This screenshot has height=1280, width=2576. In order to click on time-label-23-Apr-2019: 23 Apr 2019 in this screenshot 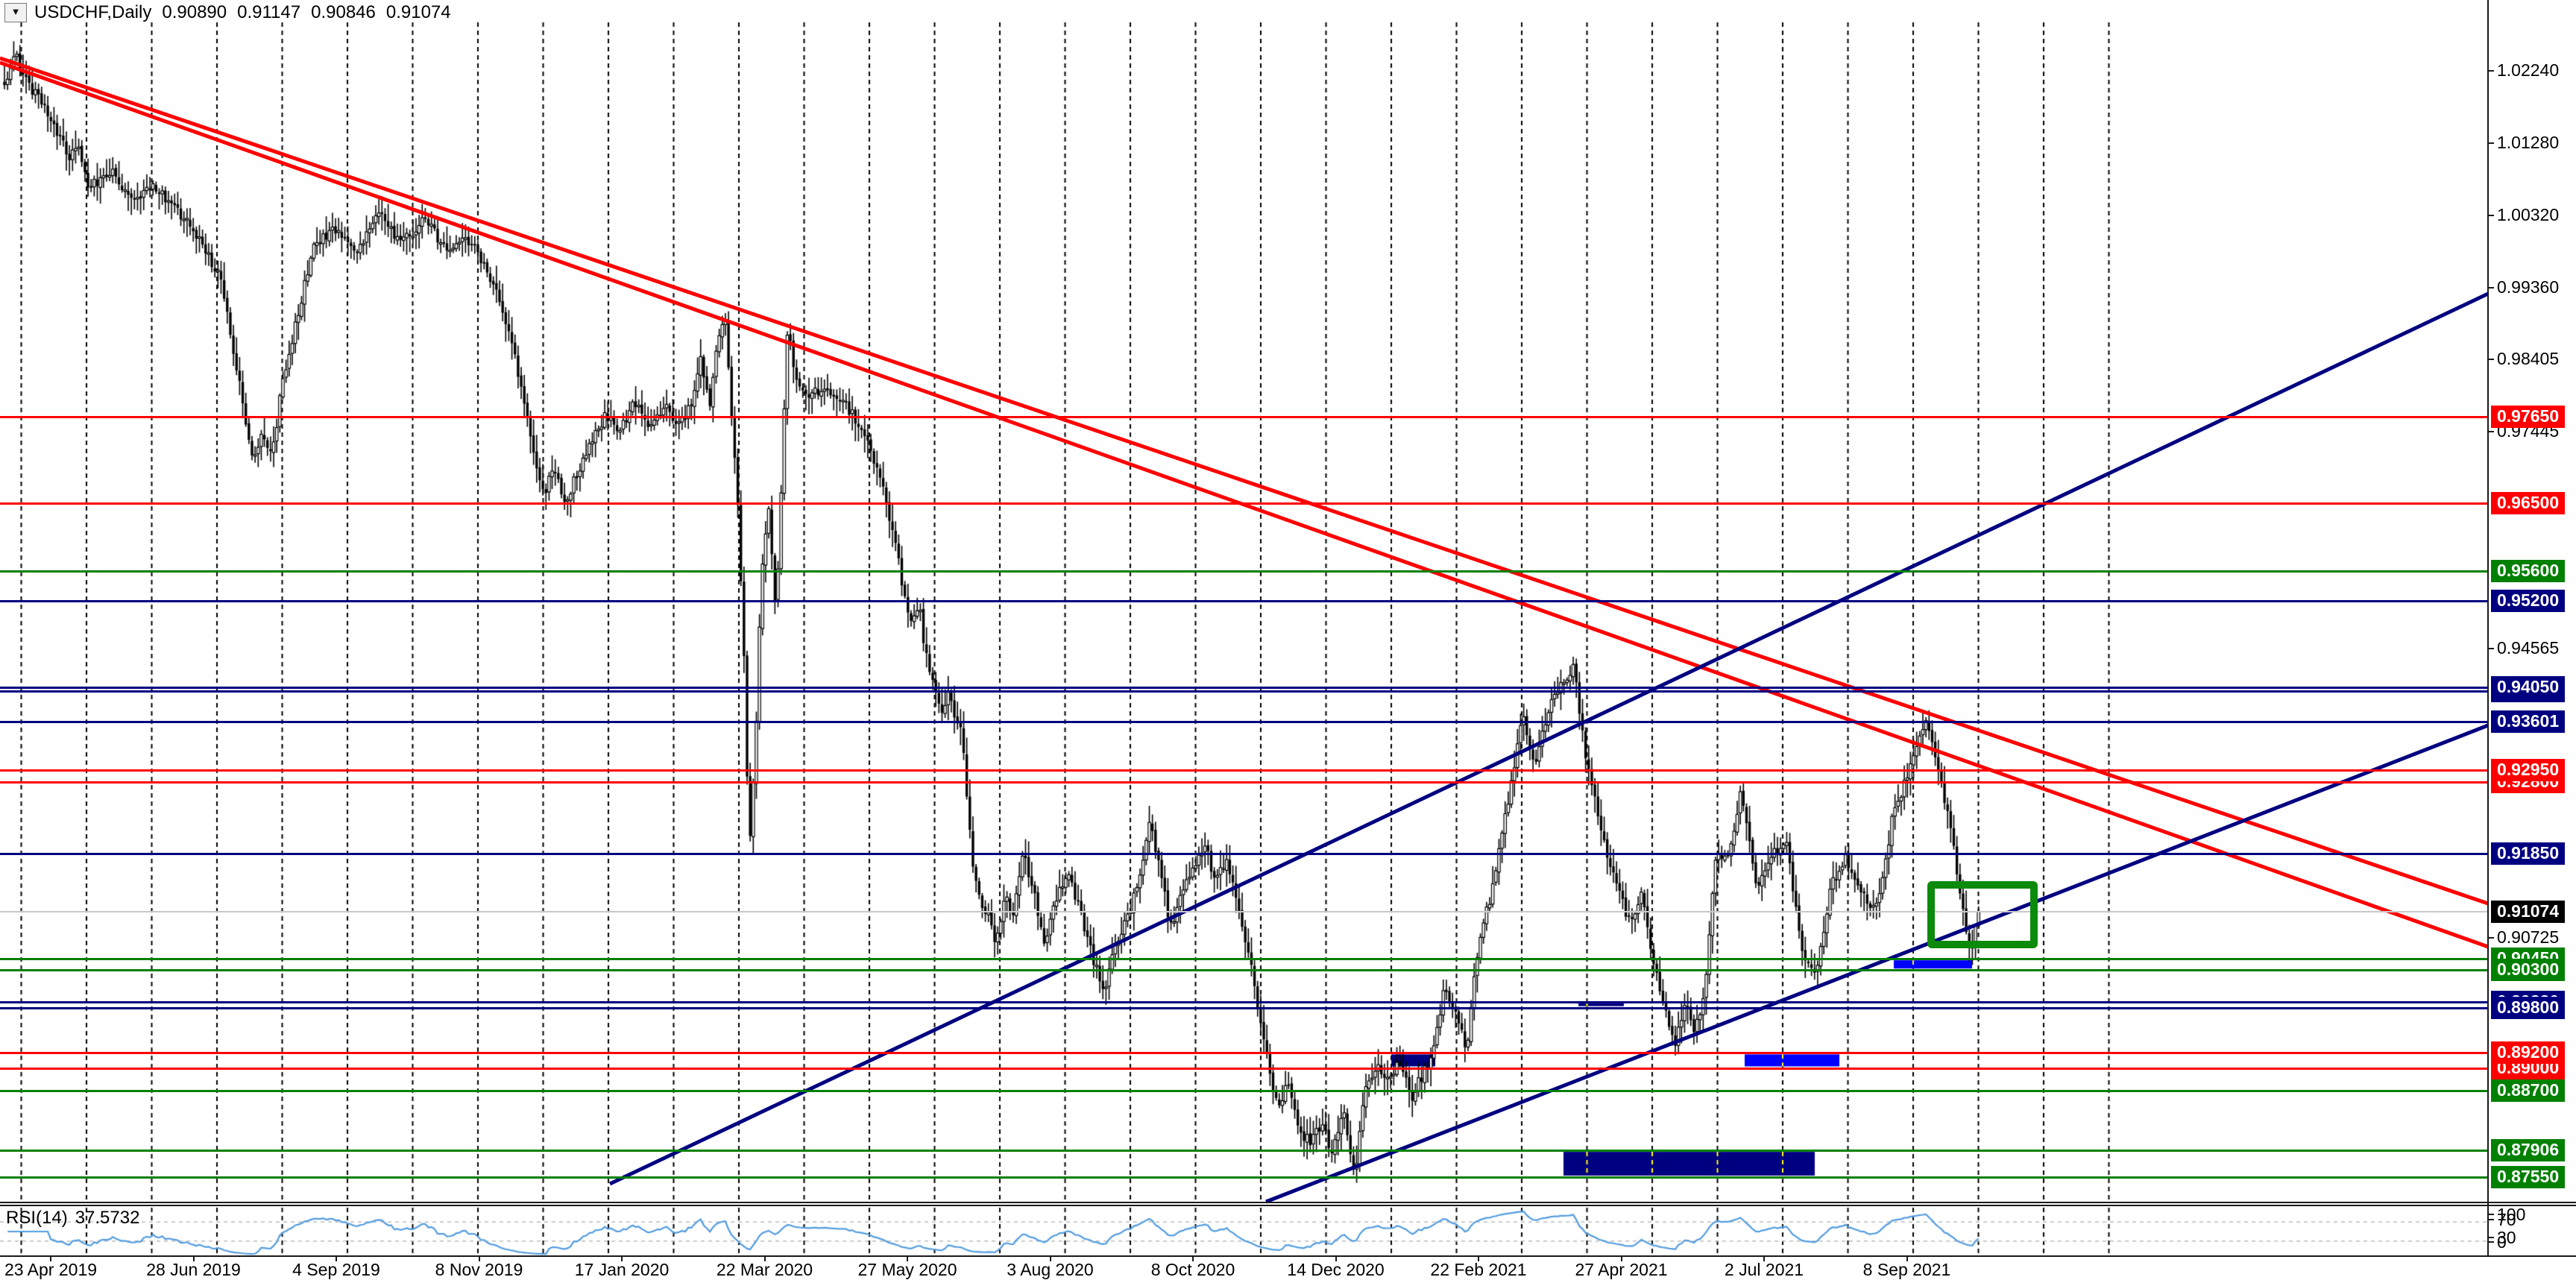, I will do `click(51, 1269)`.